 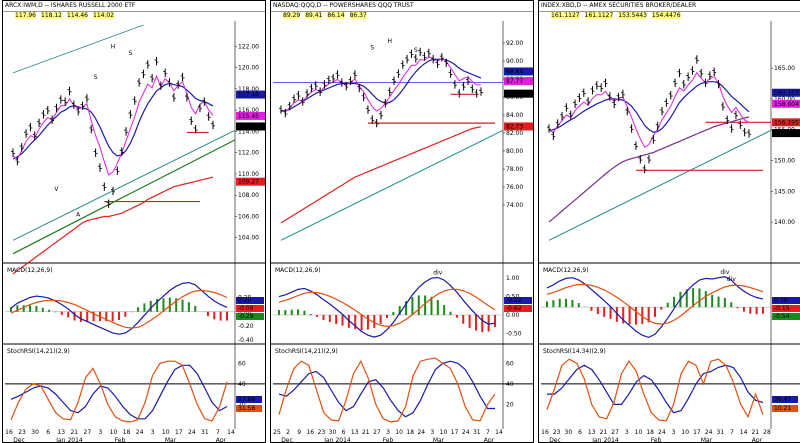 I want to click on price-tick-label: 74.00, so click(x=514, y=205).